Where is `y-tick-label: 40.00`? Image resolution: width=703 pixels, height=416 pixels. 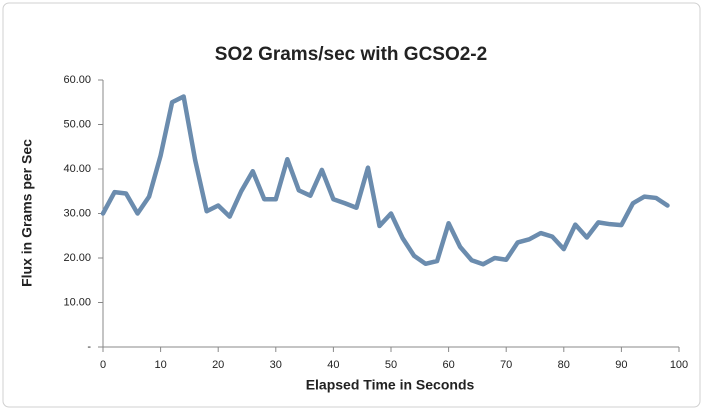
y-tick-label: 40.00 is located at coordinates (77, 169).